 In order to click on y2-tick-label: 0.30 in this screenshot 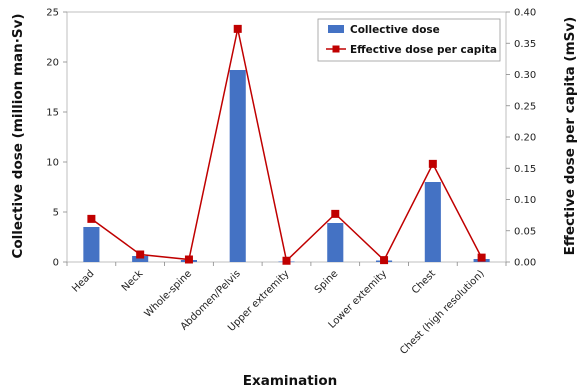, I will do `click(525, 75)`.